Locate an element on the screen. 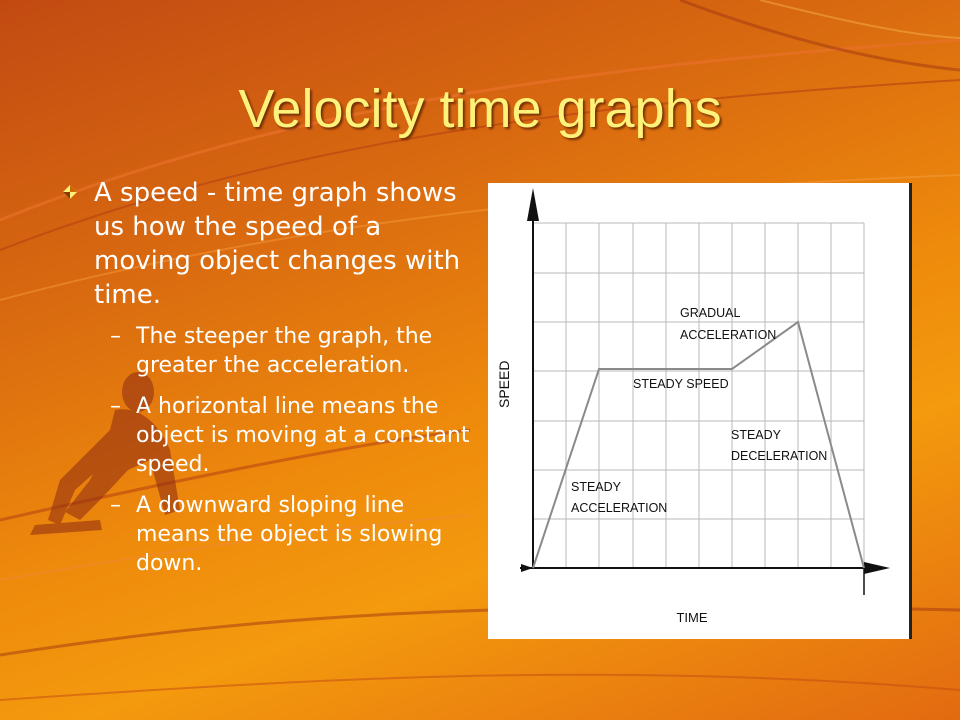 This screenshot has height=720, width=960. segment-label: GRADUAL is located at coordinates (710, 313).